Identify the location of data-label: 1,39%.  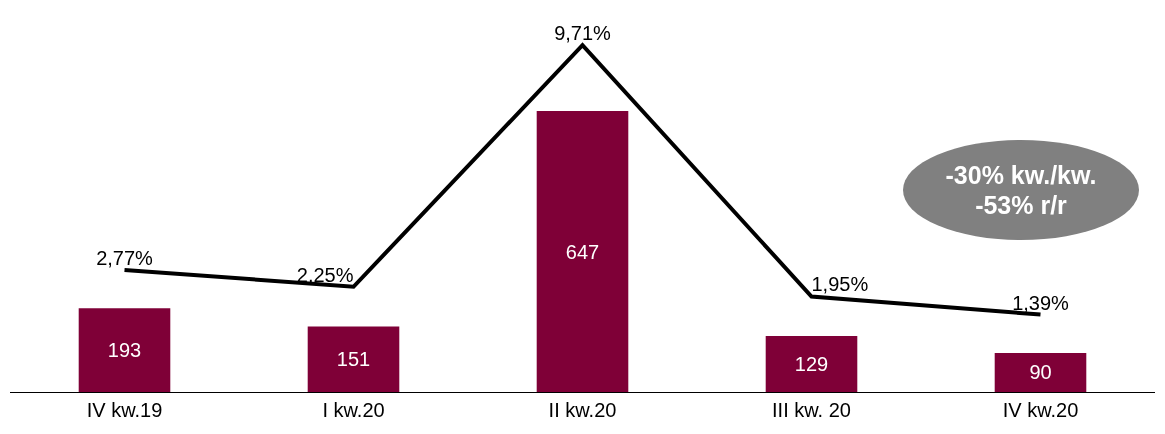
(1041, 302).